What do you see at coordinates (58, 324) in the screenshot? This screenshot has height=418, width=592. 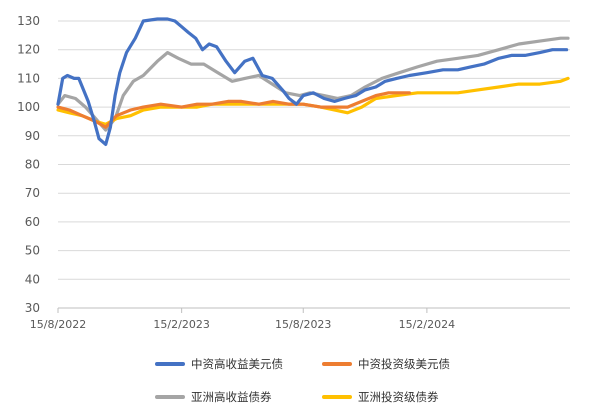 I see `x-tick-label: 15/8/2022` at bounding box center [58, 324].